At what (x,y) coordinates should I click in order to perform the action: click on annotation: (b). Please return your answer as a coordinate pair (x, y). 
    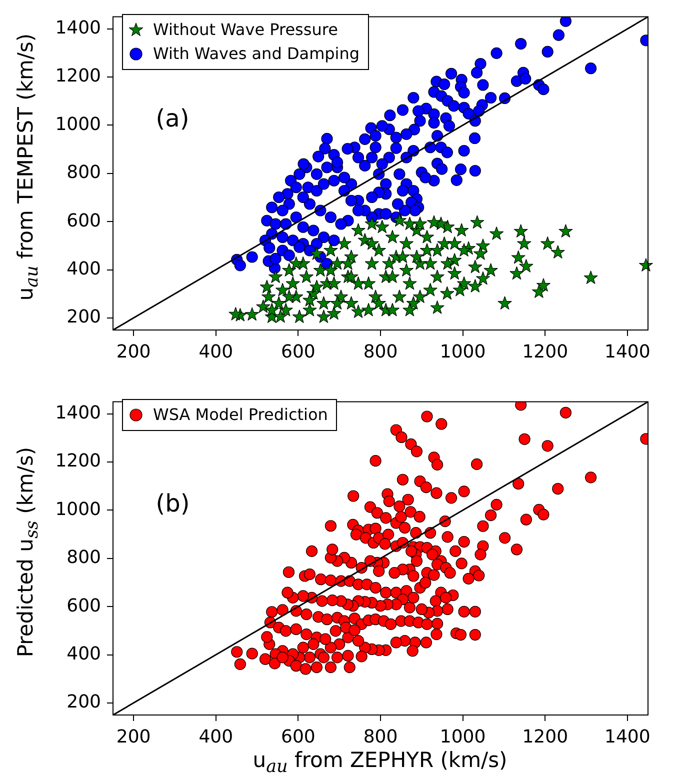
    Looking at the image, I should click on (173, 503).